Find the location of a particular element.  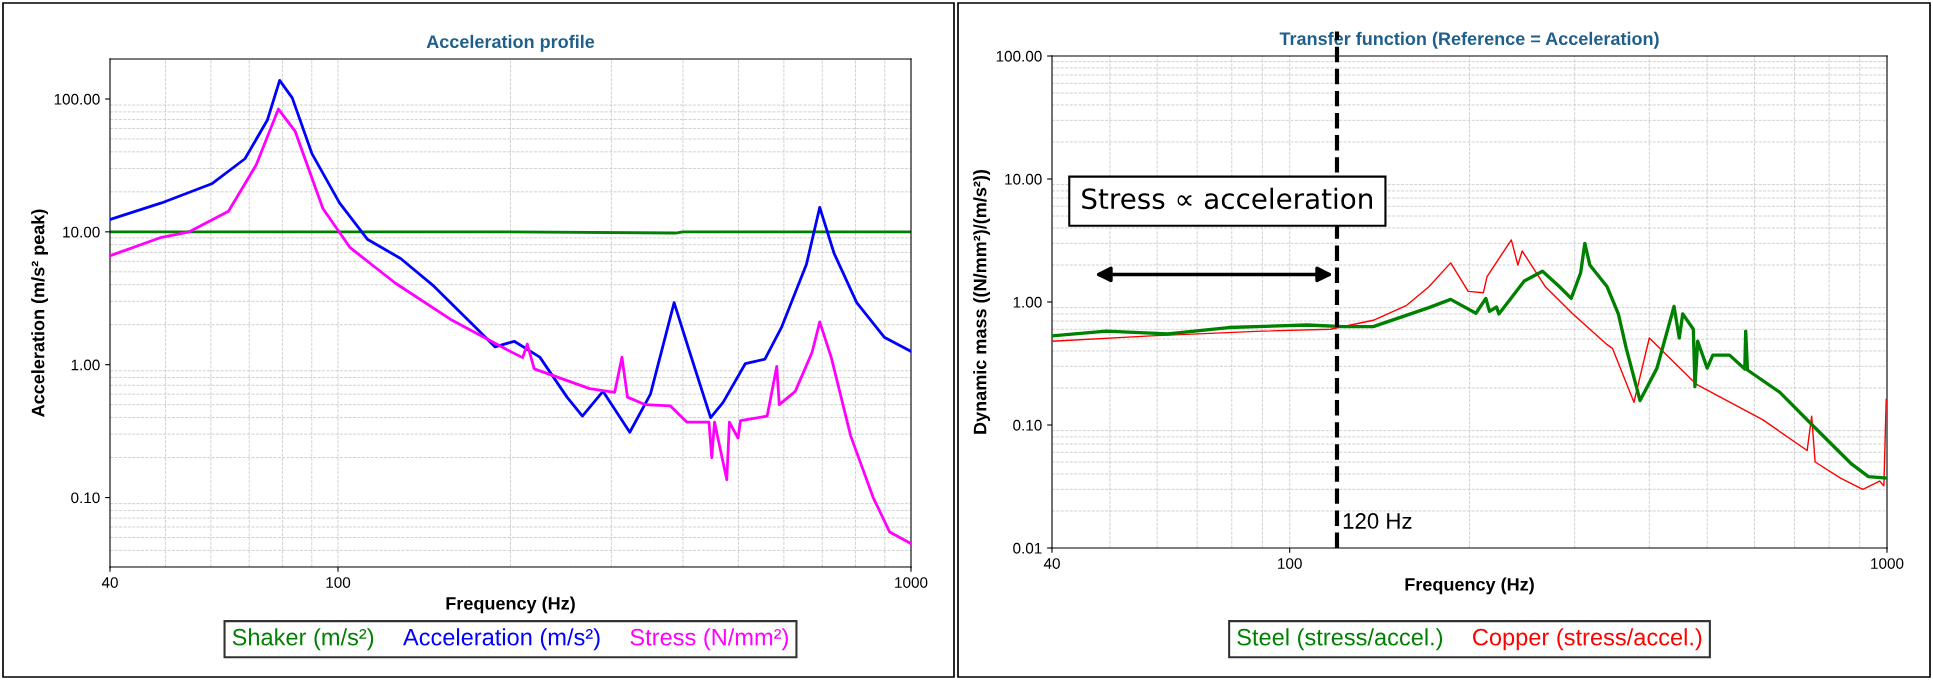

y-axis-title: Dynamic mass ((N/mm²)/(m/s²)) is located at coordinates (981, 301).